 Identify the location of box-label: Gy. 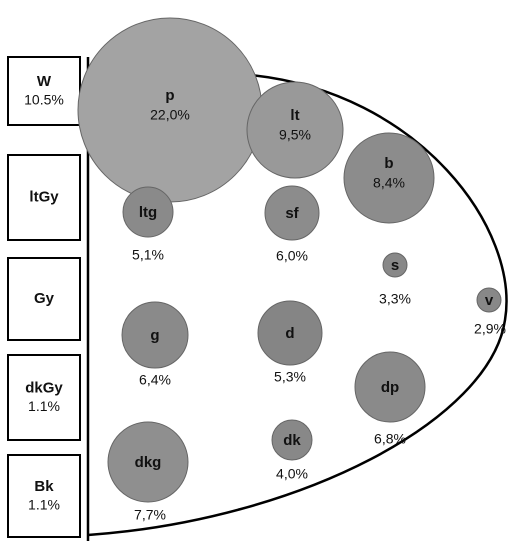
(44, 298).